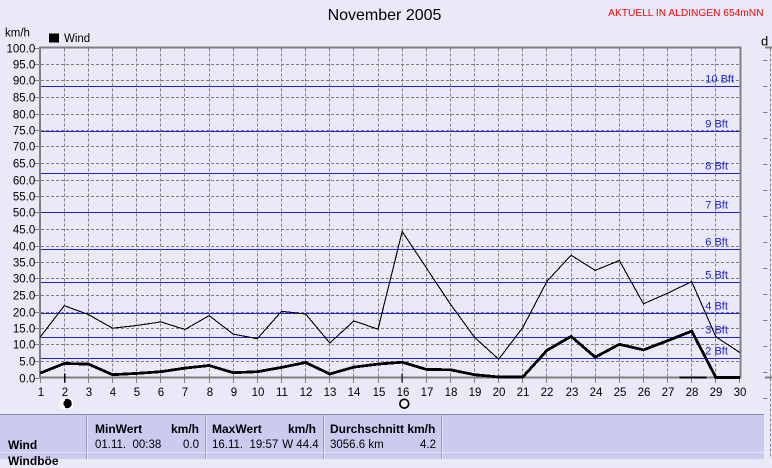  I want to click on svg-text: 65.0, so click(24, 165).